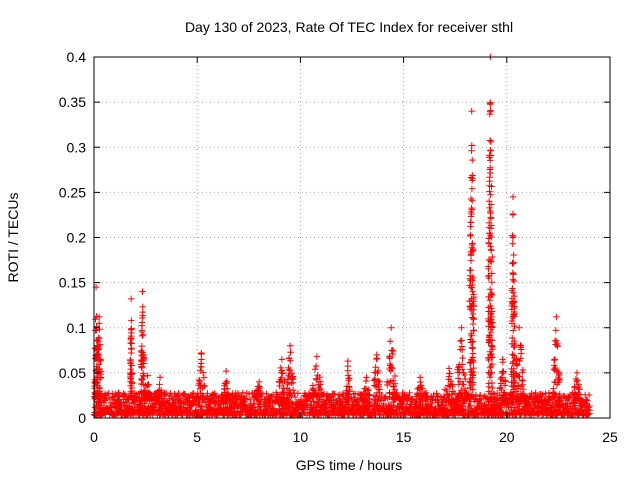 This screenshot has width=640, height=485. What do you see at coordinates (610, 437) in the screenshot?
I see `x-tick-label: 25` at bounding box center [610, 437].